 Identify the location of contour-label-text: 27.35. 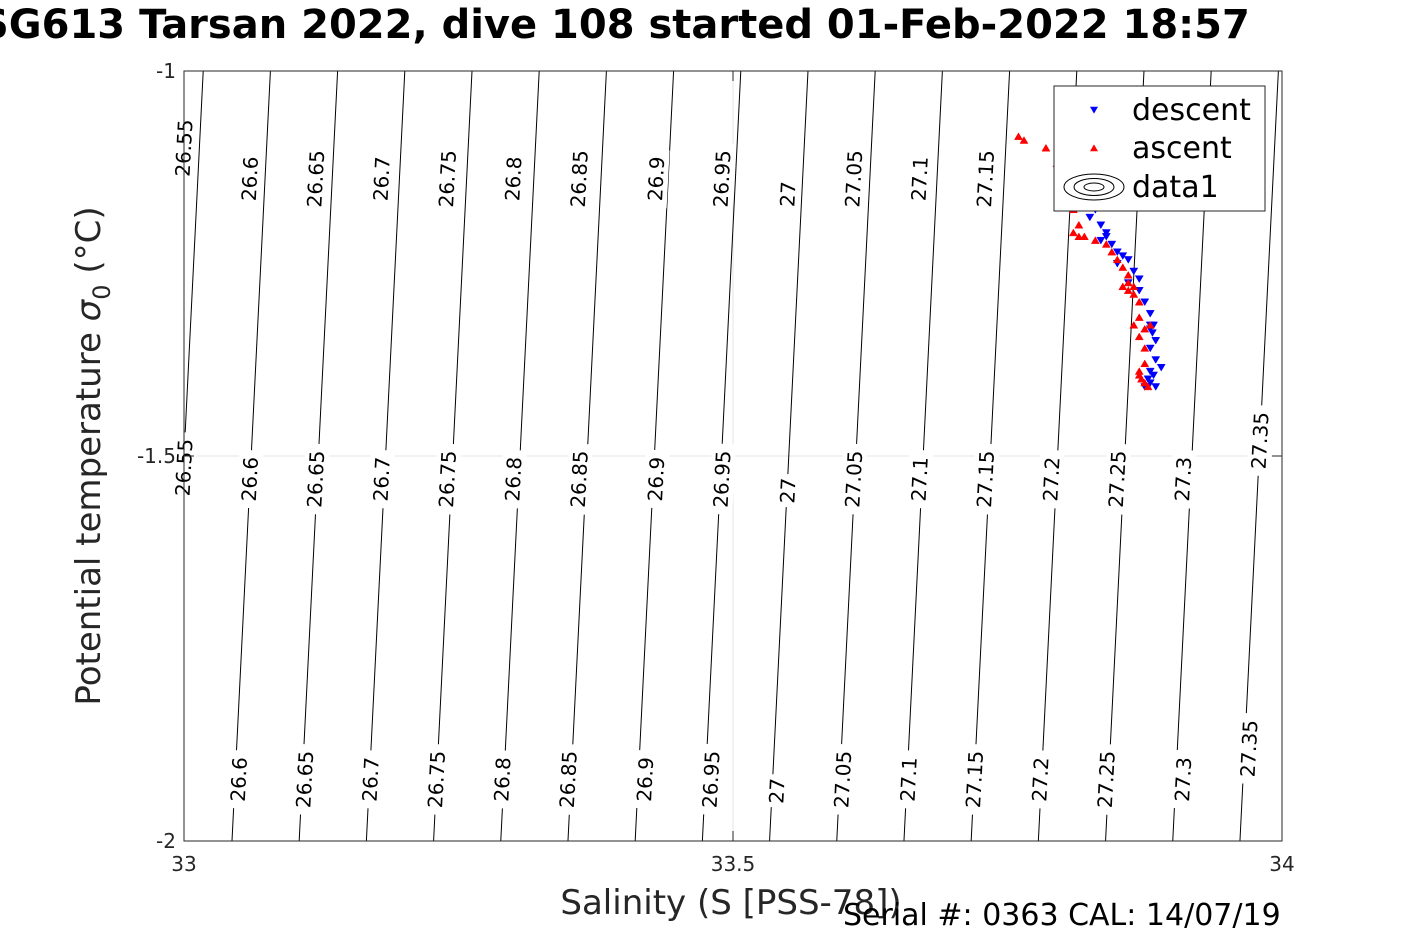
(1260, 440).